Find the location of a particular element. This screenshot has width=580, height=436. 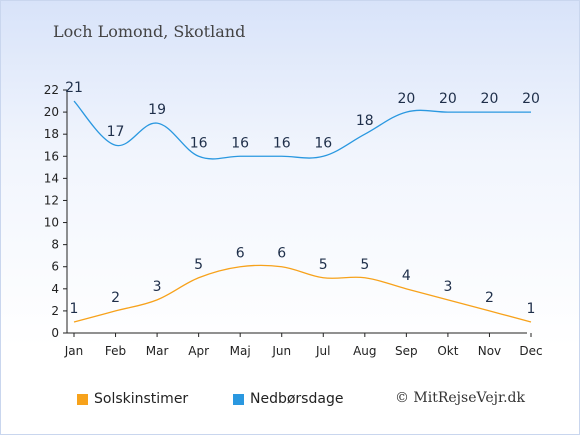

y-tick-label: 18 is located at coordinates (51, 134).